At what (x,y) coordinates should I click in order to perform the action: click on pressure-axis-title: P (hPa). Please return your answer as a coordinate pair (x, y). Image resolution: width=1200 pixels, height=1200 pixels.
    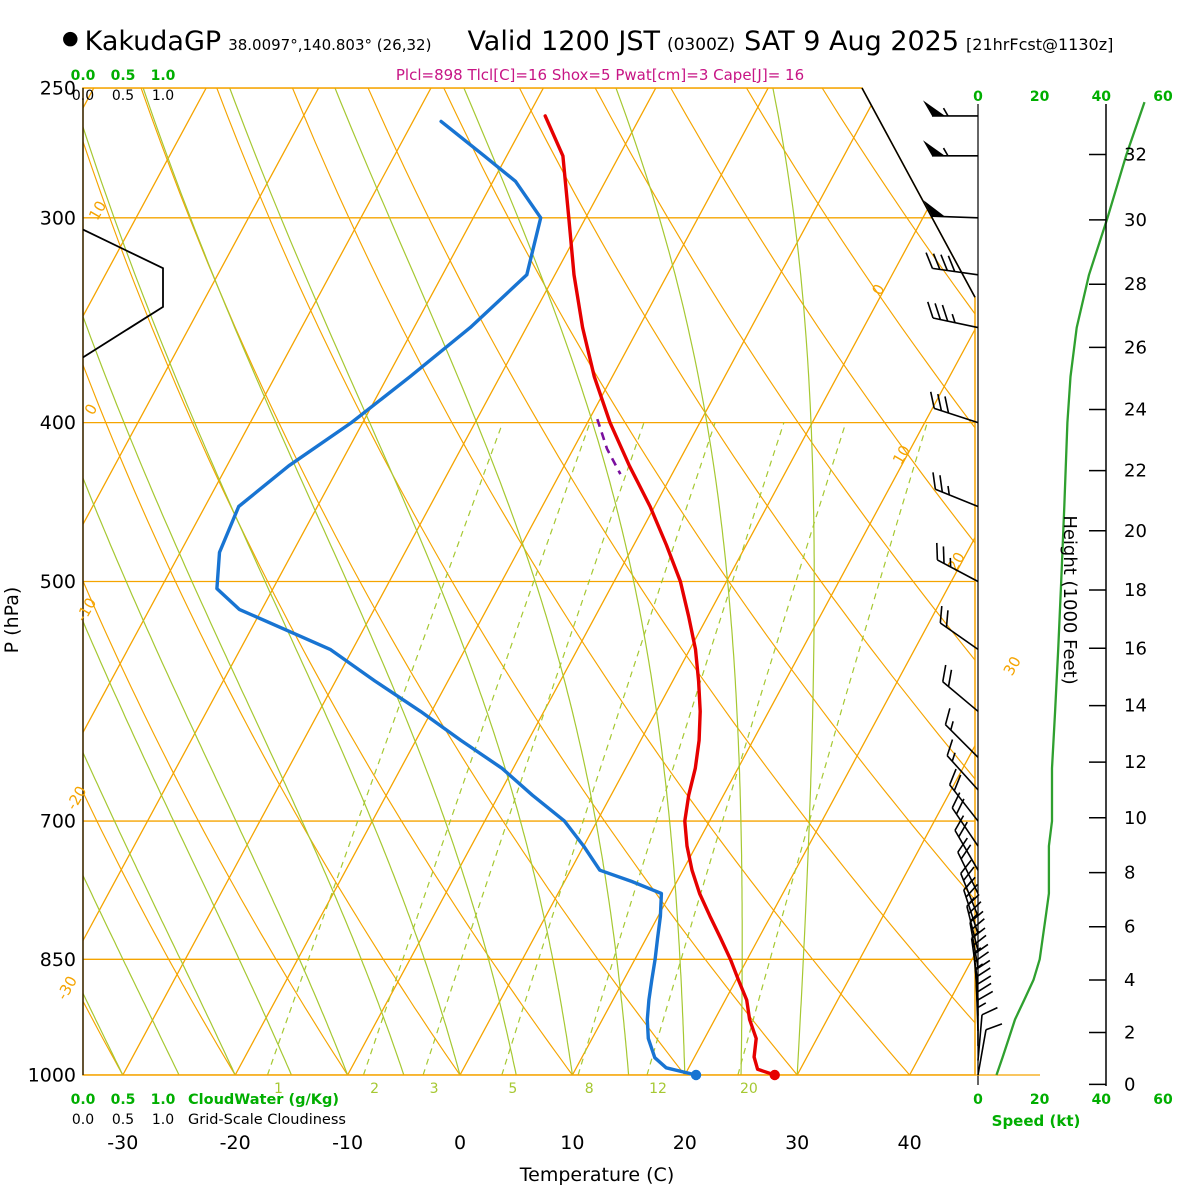
    Looking at the image, I should click on (12, 620).